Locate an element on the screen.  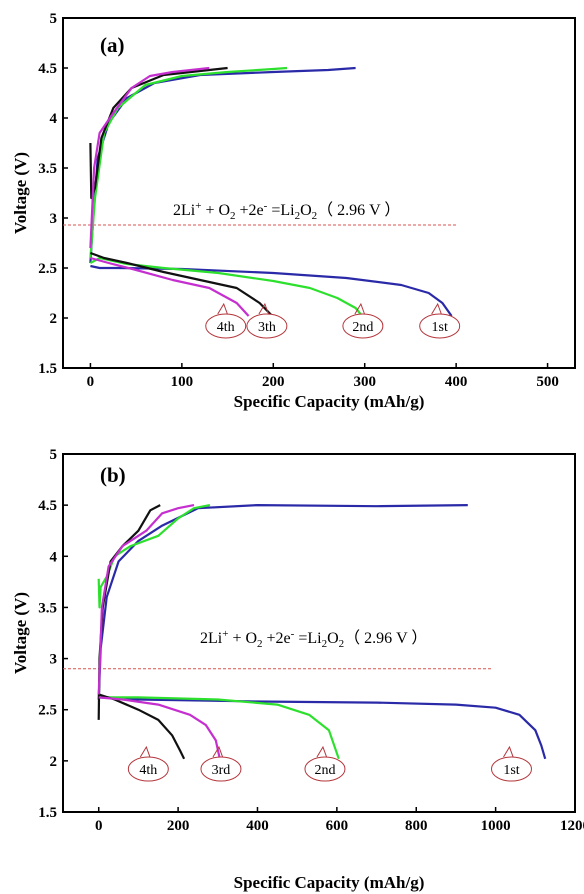
cycle-annotation: 3rd is located at coordinates (221, 763).